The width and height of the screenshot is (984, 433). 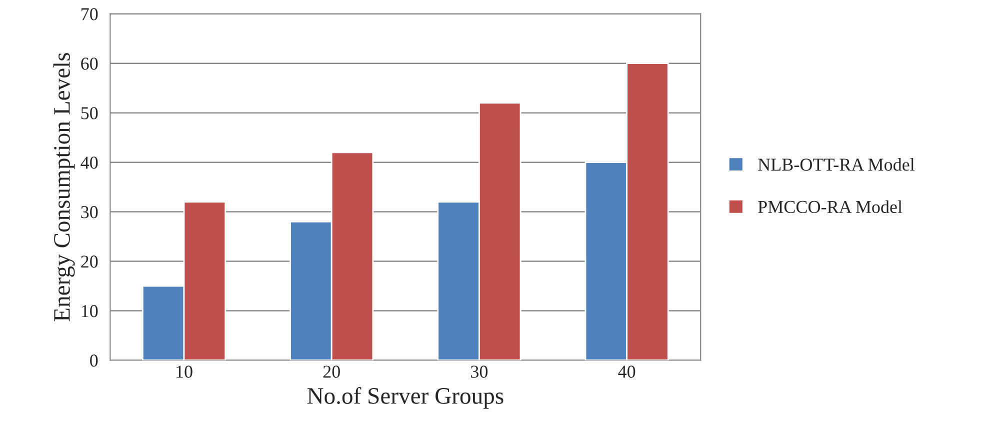 What do you see at coordinates (479, 372) in the screenshot?
I see `x-tick-label: 30` at bounding box center [479, 372].